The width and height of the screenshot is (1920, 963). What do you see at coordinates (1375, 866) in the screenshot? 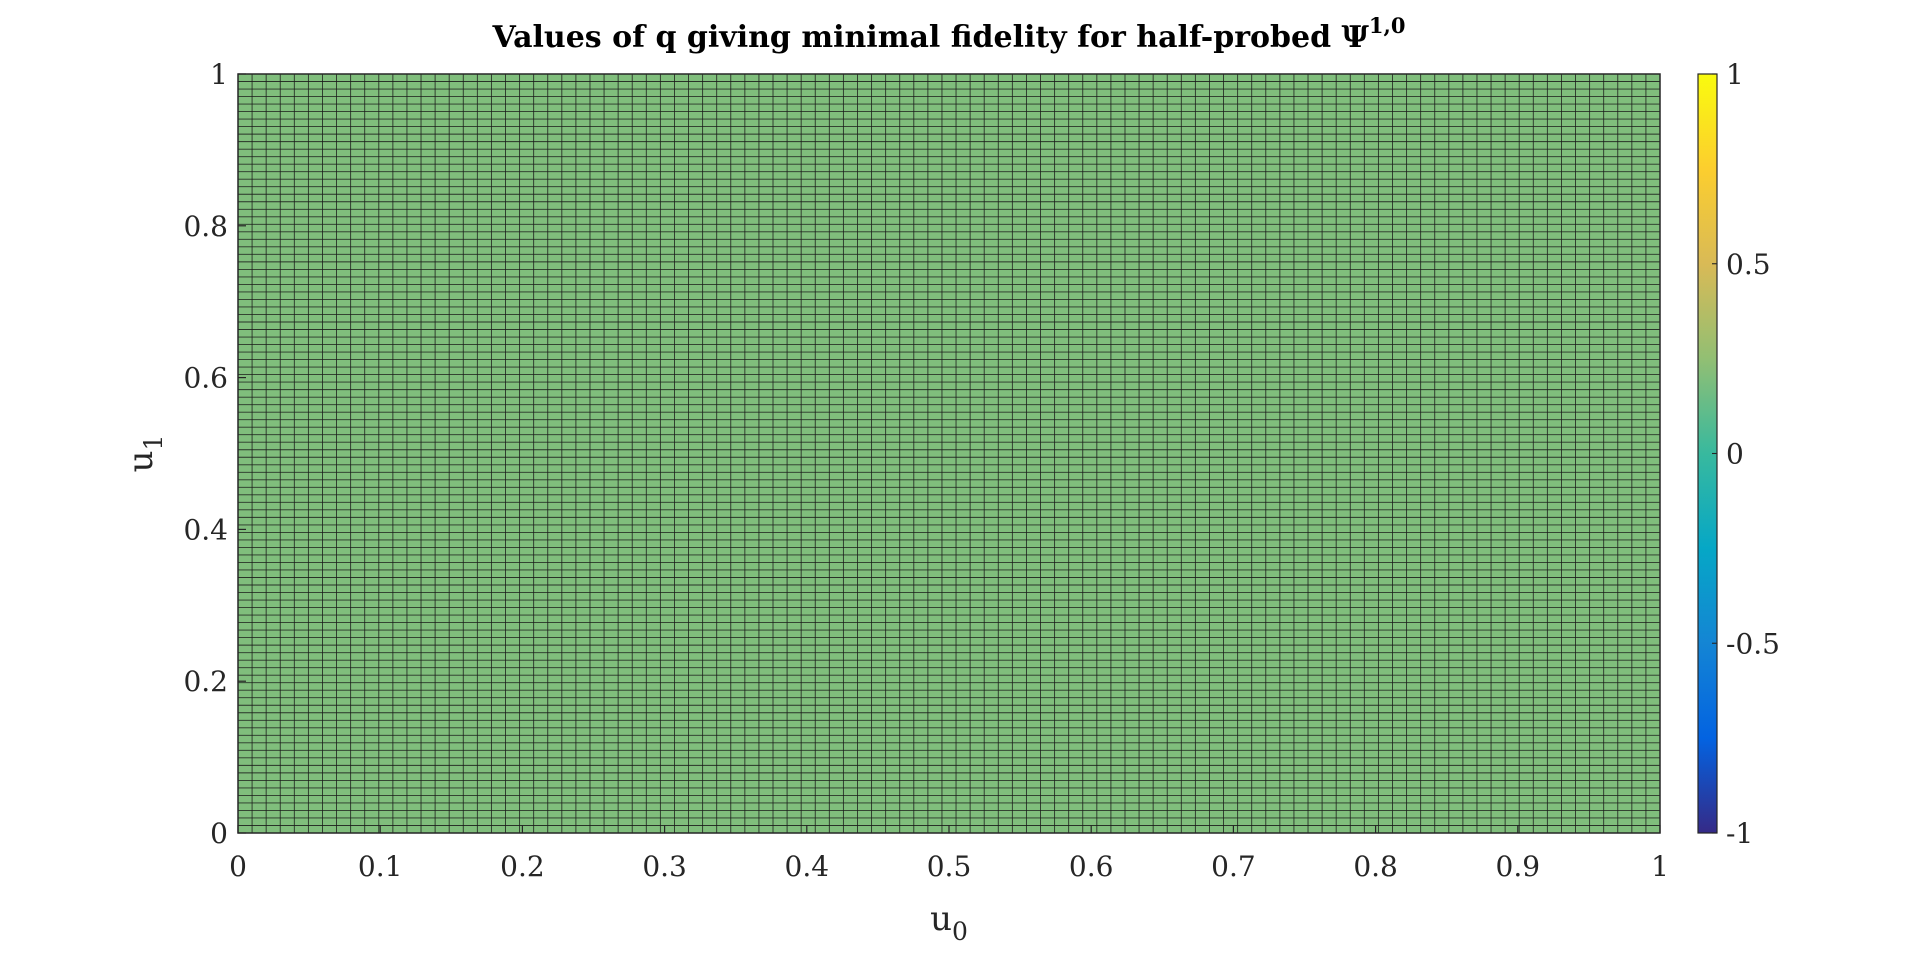
I see `x-tick-label: 0.8` at bounding box center [1375, 866].